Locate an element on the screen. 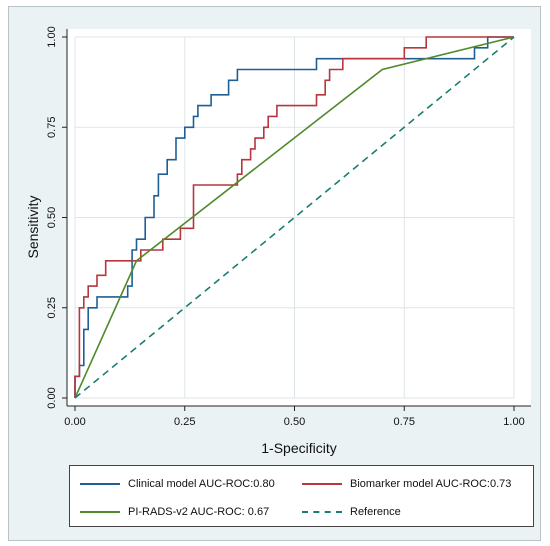  legend-swatch-pirads is located at coordinates (100, 512).